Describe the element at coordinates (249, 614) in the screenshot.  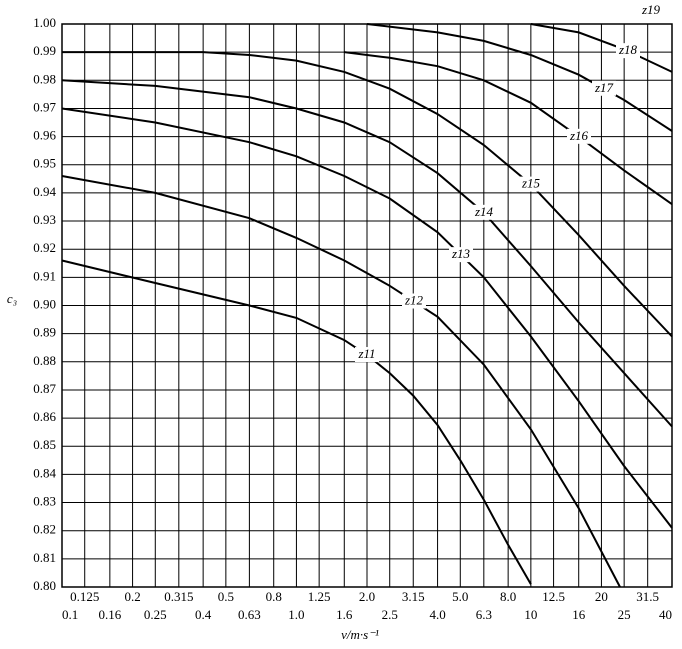
I see `x-tick-label: 0.63` at that location.